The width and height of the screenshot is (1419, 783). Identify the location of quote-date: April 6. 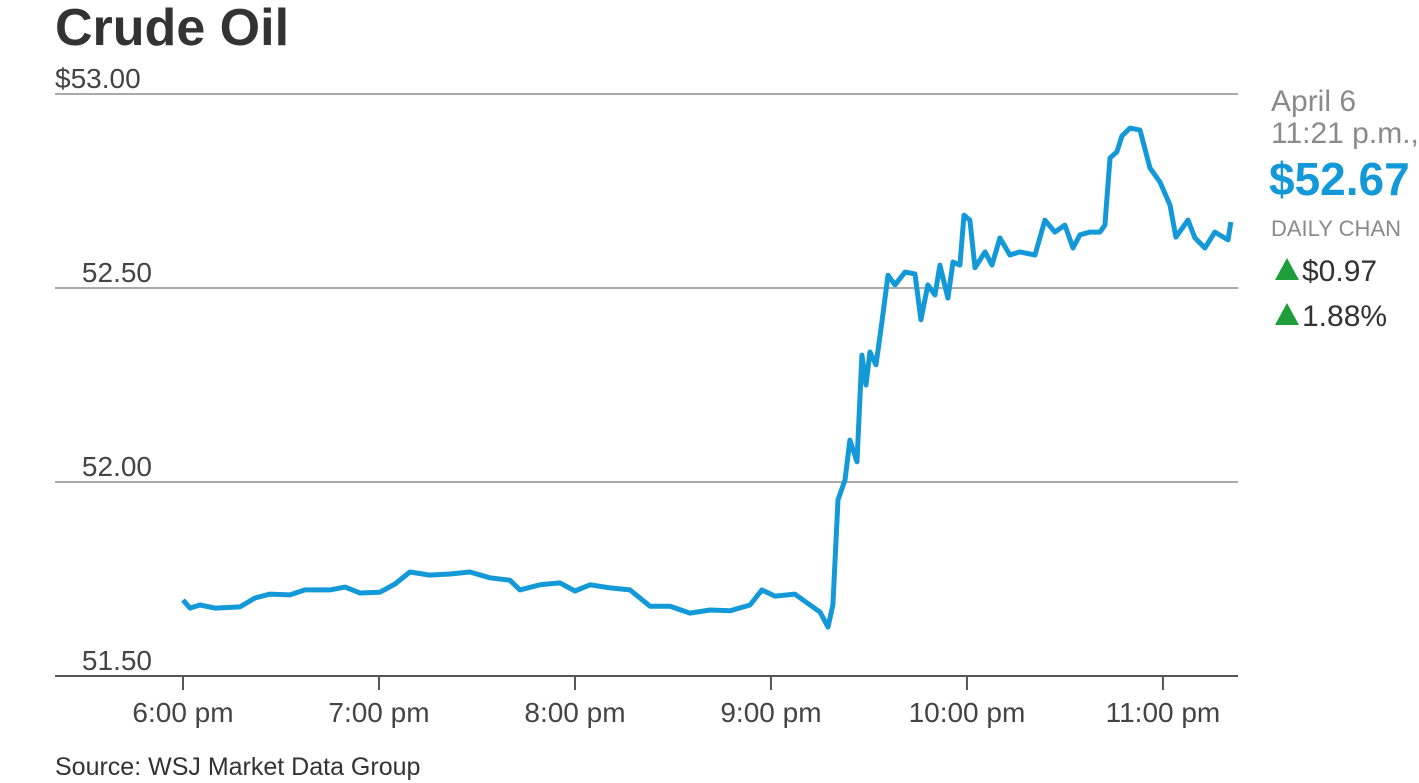
(1313, 101).